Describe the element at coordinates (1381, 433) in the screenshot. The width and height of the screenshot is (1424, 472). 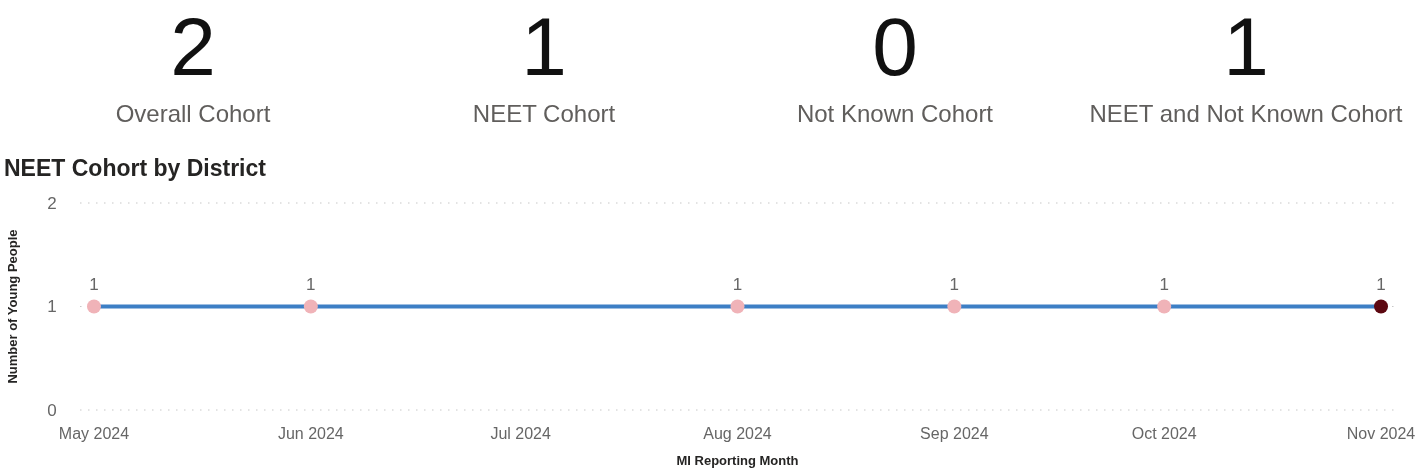
I see `x-tick-label: Nov 2024` at that location.